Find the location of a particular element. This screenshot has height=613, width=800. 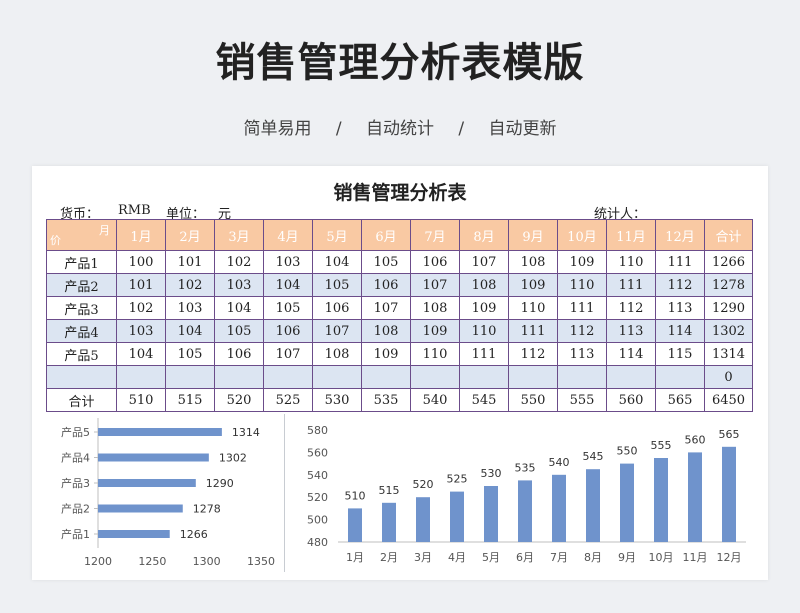

table-cell: 113 is located at coordinates (582, 354).